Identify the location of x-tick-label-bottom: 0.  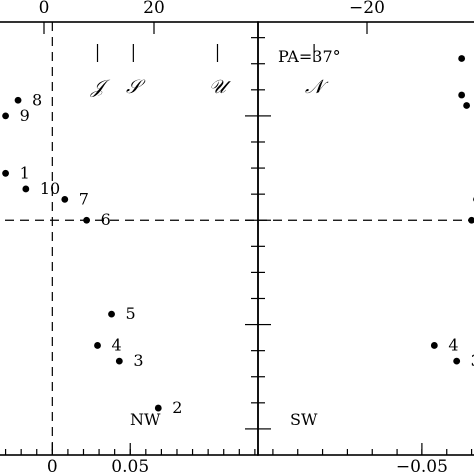
(52, 465).